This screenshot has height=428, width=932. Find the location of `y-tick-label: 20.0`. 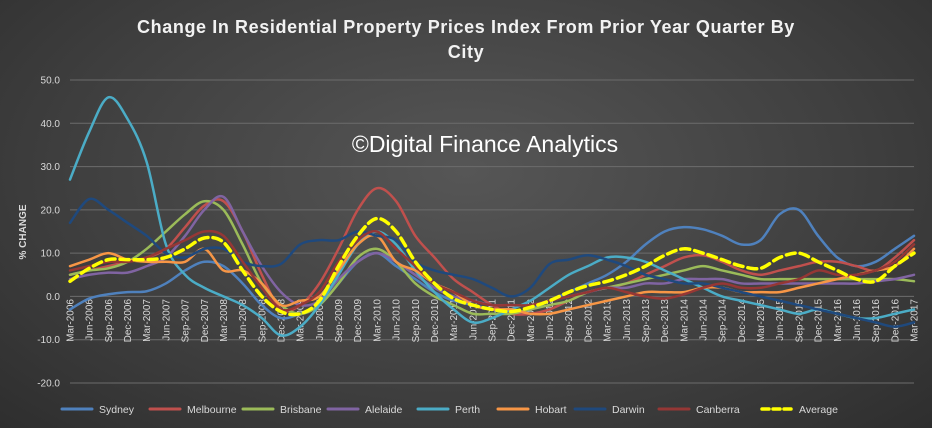

y-tick-label: 20.0 is located at coordinates (51, 210).